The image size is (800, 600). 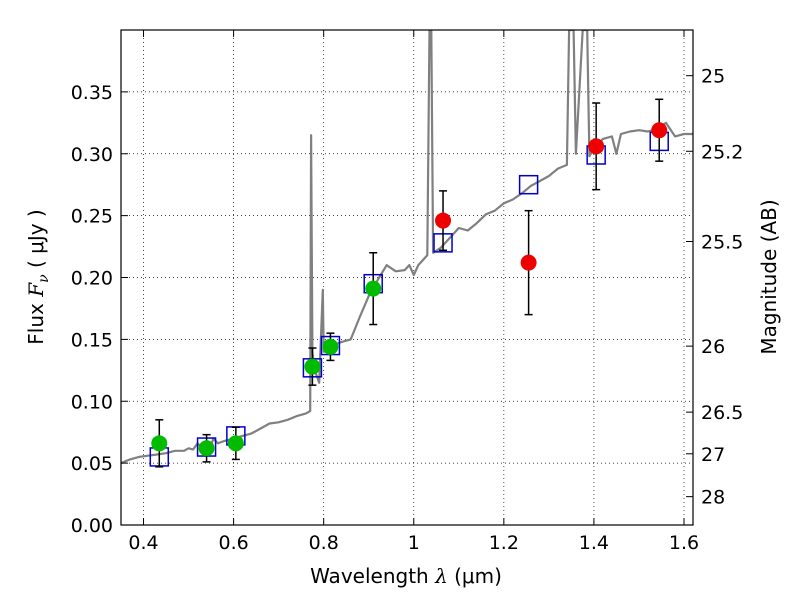 I want to click on y-axis-title-unit: ( μJy ), so click(x=36, y=241).